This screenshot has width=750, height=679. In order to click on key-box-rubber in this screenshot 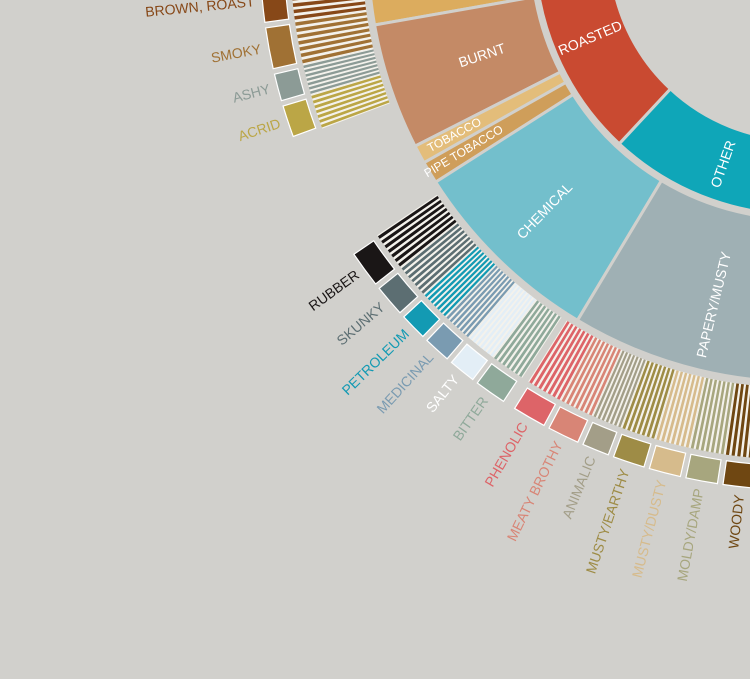, I will do `click(374, 262)`.